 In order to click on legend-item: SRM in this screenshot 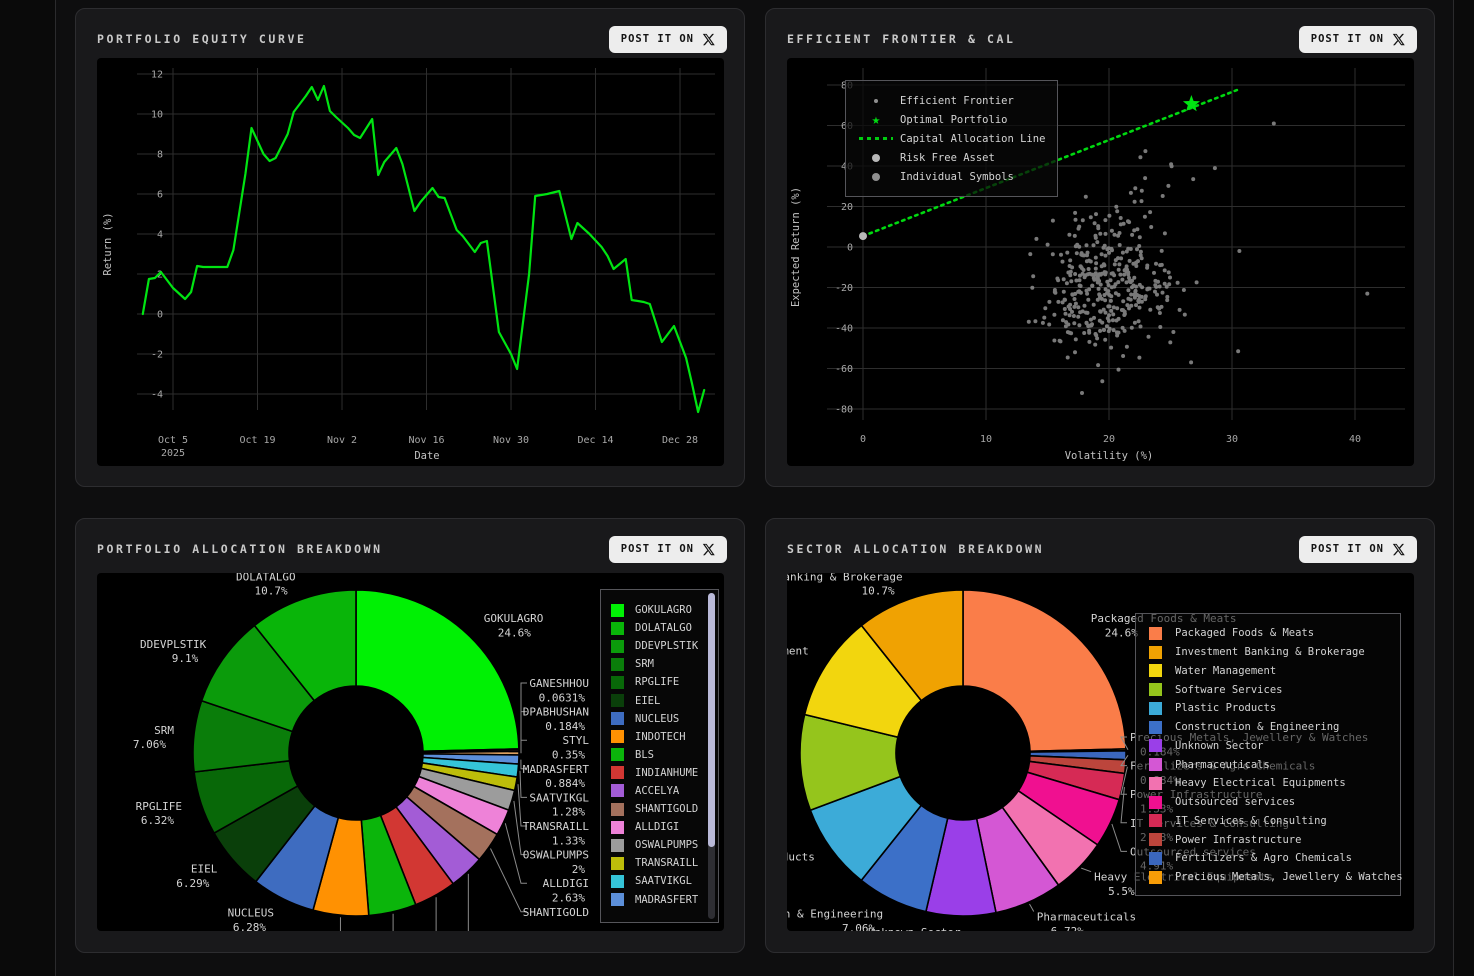, I will do `click(659, 664)`.